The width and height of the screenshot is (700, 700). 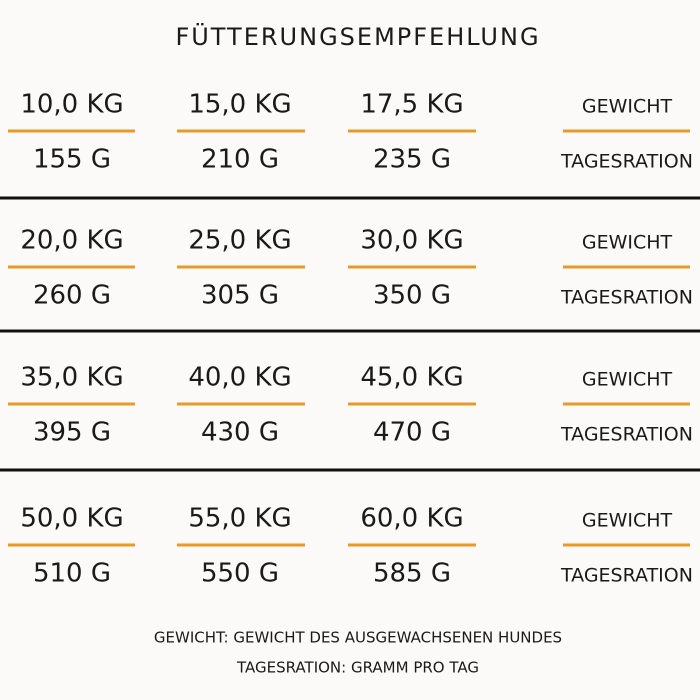 I want to click on ration: 210 G, so click(x=240, y=160).